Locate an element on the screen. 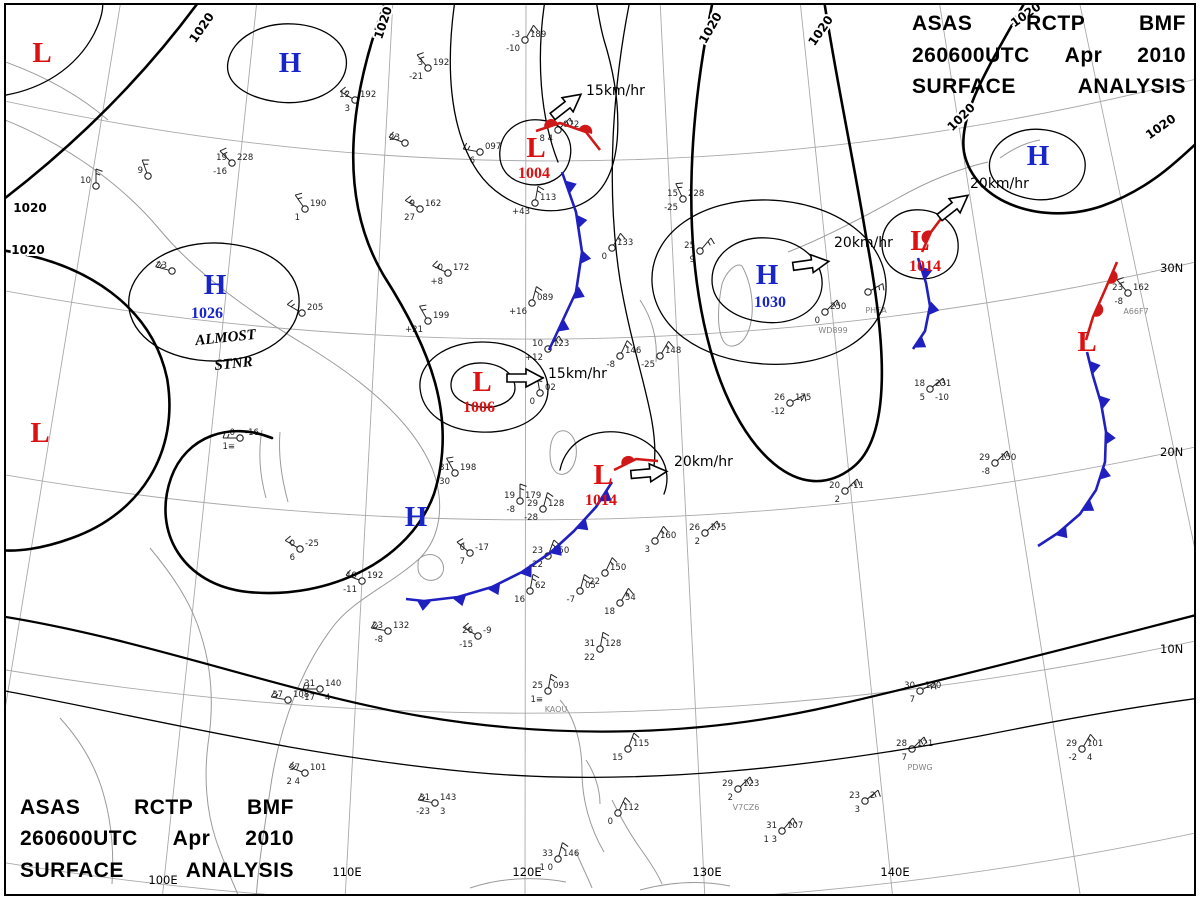  movement-arrow is located at coordinates (649, 473).